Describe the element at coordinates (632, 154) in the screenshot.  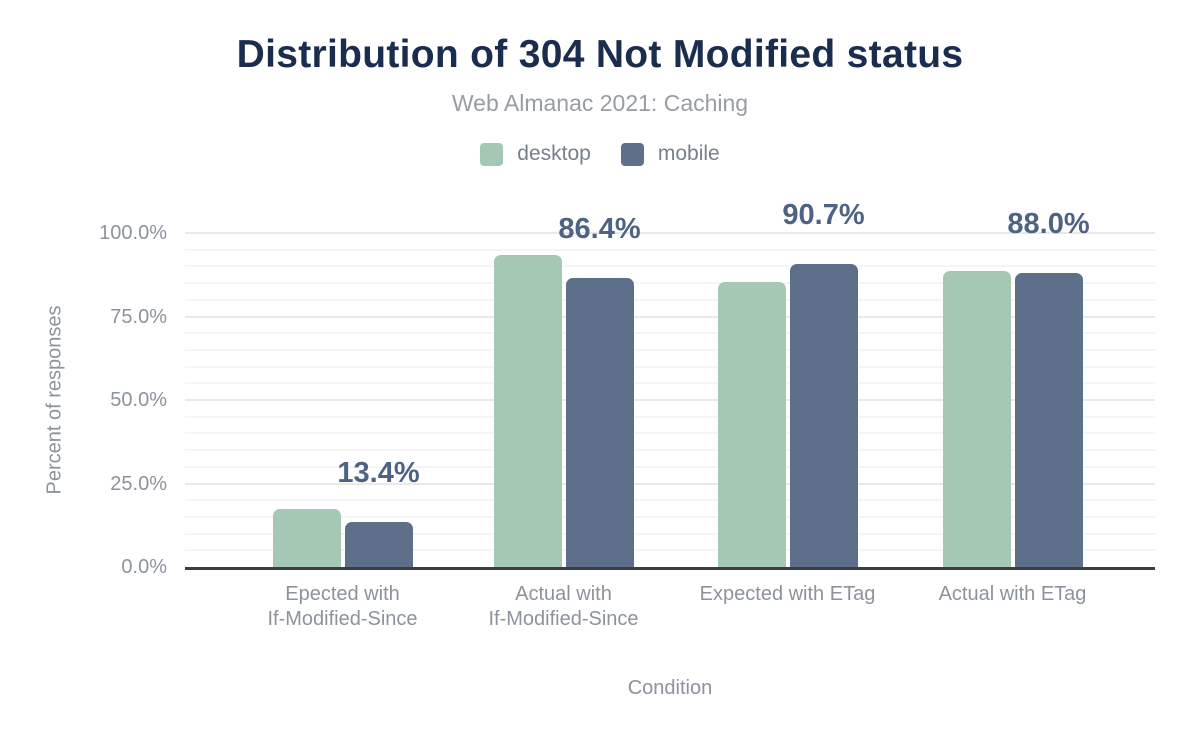
I see `legend-swatch-mobile-icon` at that location.